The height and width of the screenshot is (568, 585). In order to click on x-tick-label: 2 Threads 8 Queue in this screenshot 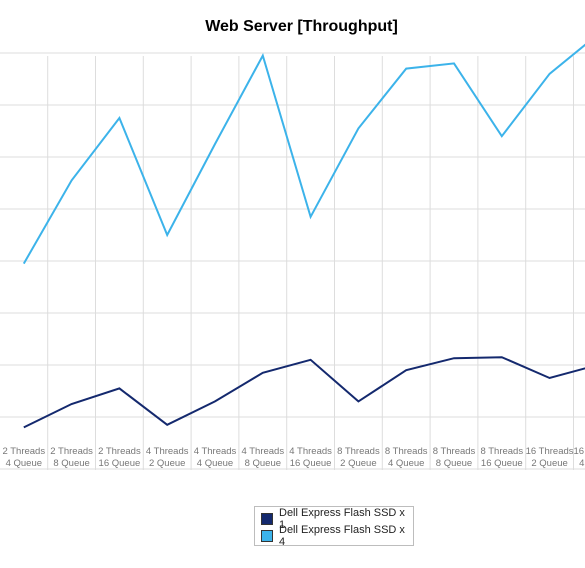, I will do `click(71, 457)`.